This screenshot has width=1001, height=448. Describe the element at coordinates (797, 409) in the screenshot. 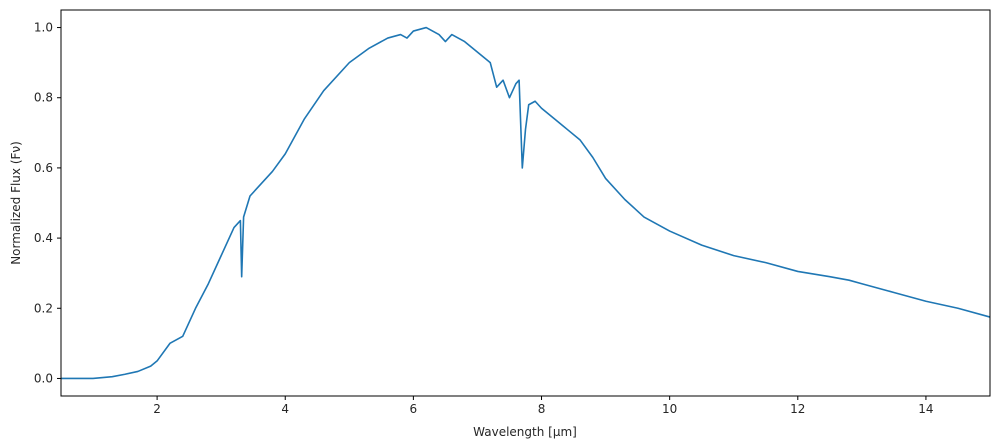

I see `x-tick-label: 12` at that location.